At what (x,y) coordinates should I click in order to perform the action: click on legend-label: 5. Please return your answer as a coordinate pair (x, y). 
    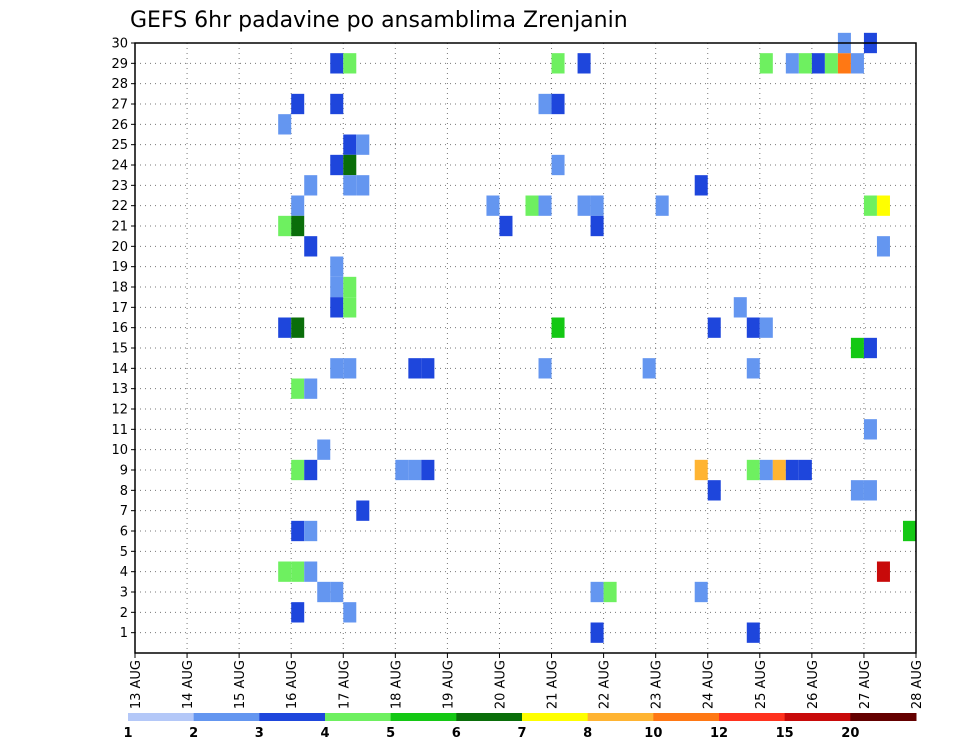
    Looking at the image, I should click on (390, 733).